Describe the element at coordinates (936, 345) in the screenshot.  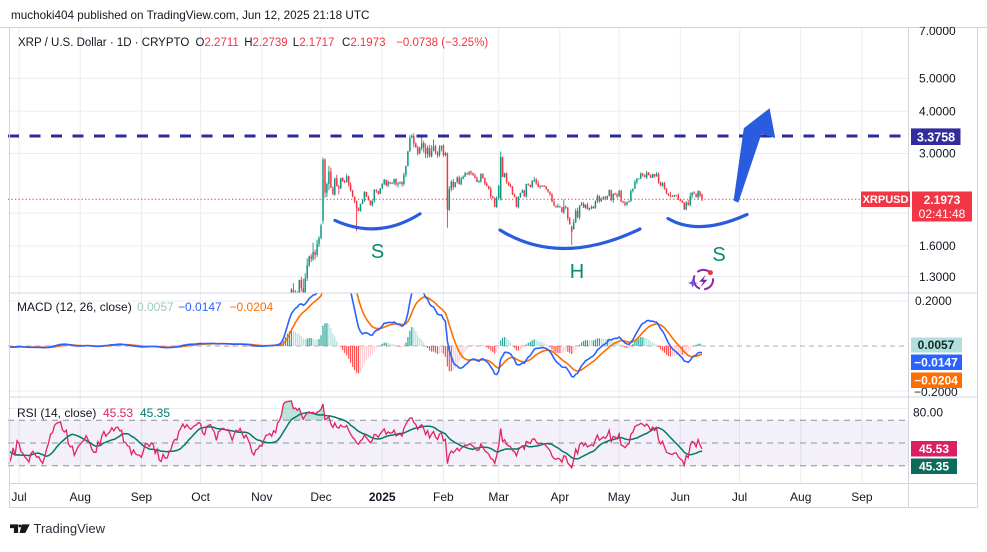
I see `svg-text: 0.0057` at that location.